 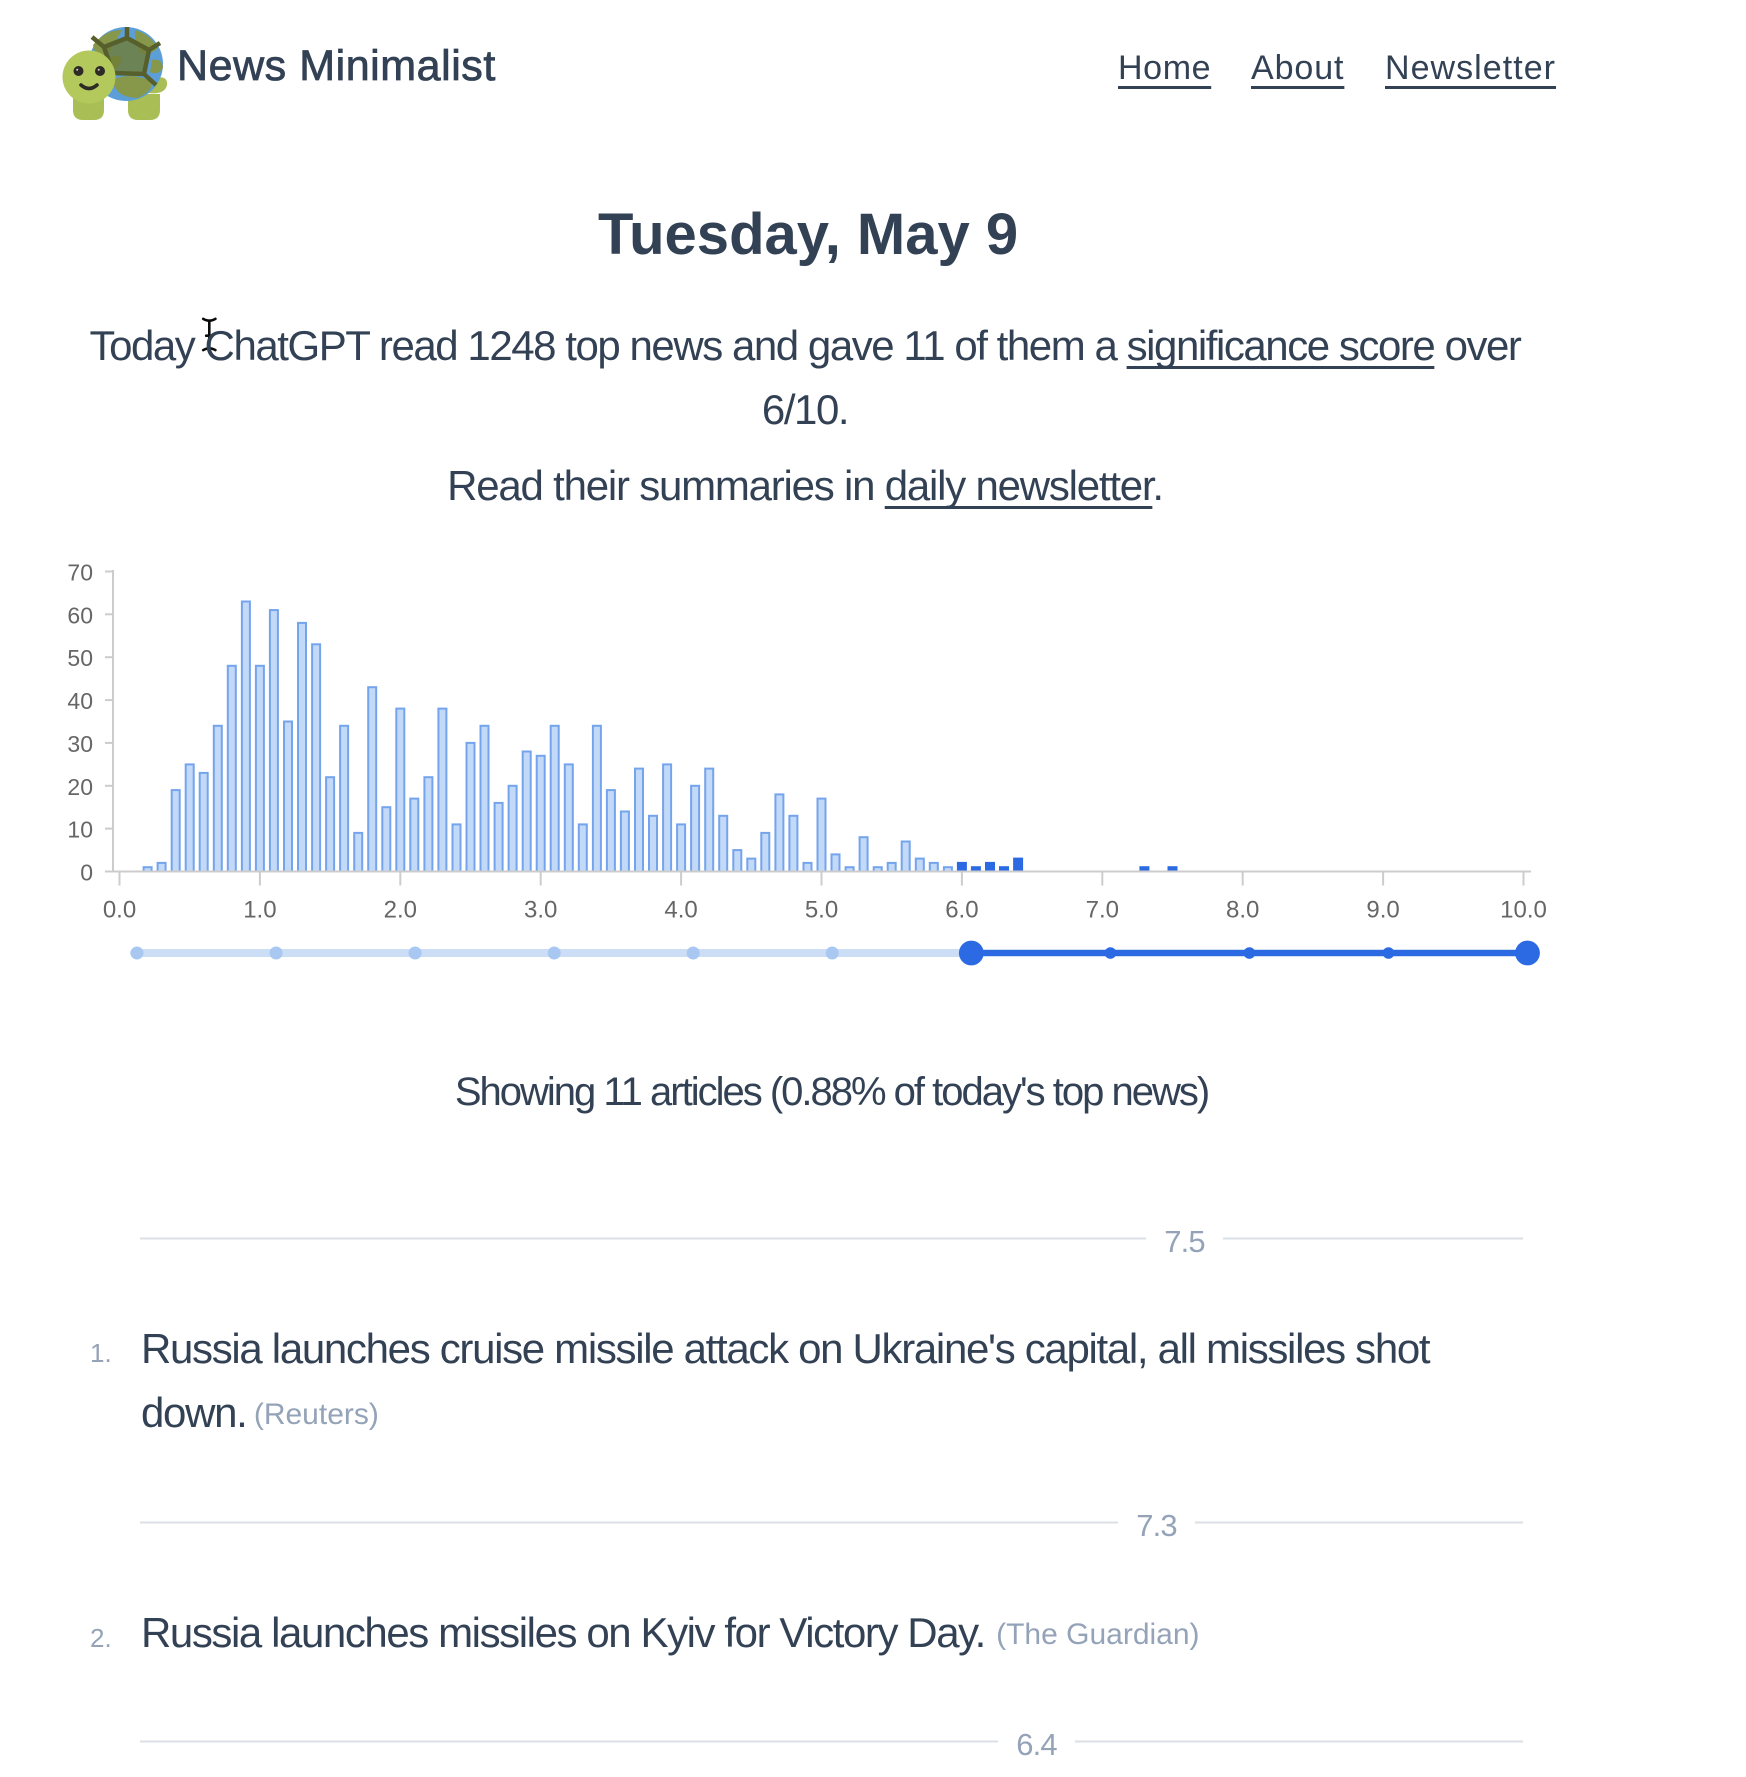 I want to click on svg-text: 1.0, so click(x=259, y=910).